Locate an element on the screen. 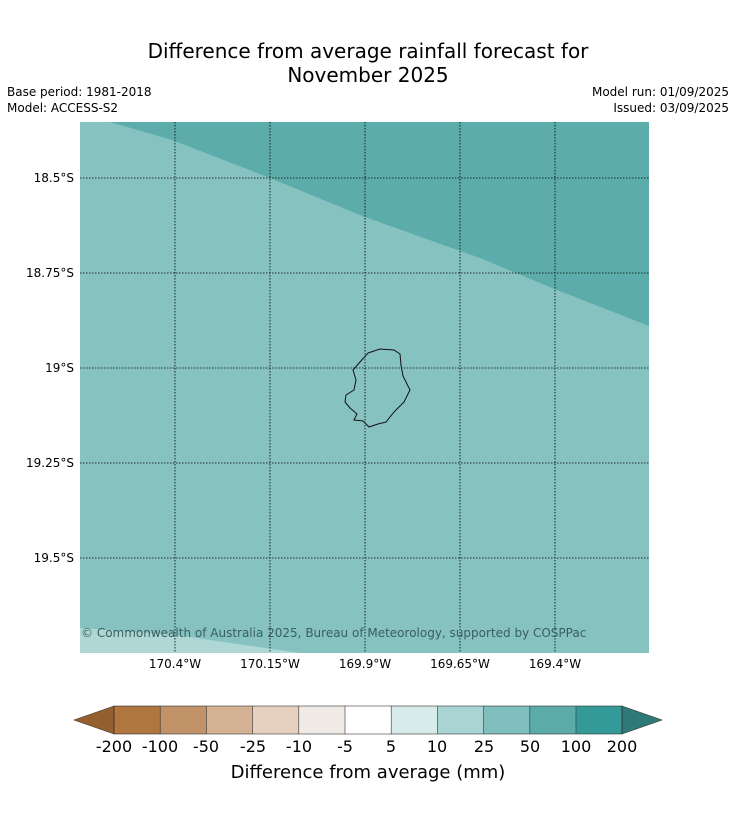 The width and height of the screenshot is (736, 816). colorbar-tick-5: -10 is located at coordinates (299, 746).